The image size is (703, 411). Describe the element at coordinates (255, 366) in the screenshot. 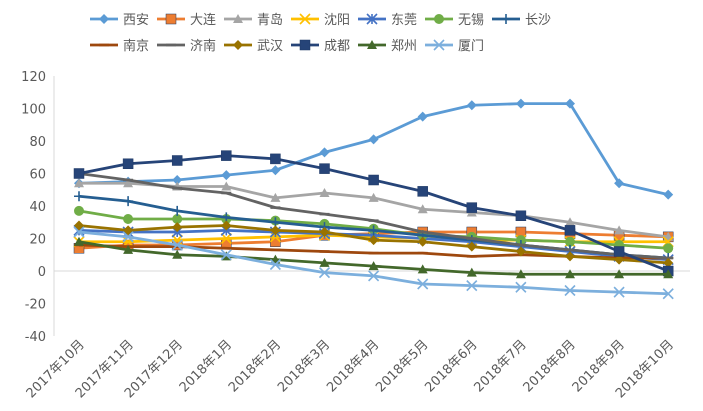

I see `x-tick-label: 2018年2月` at that location.